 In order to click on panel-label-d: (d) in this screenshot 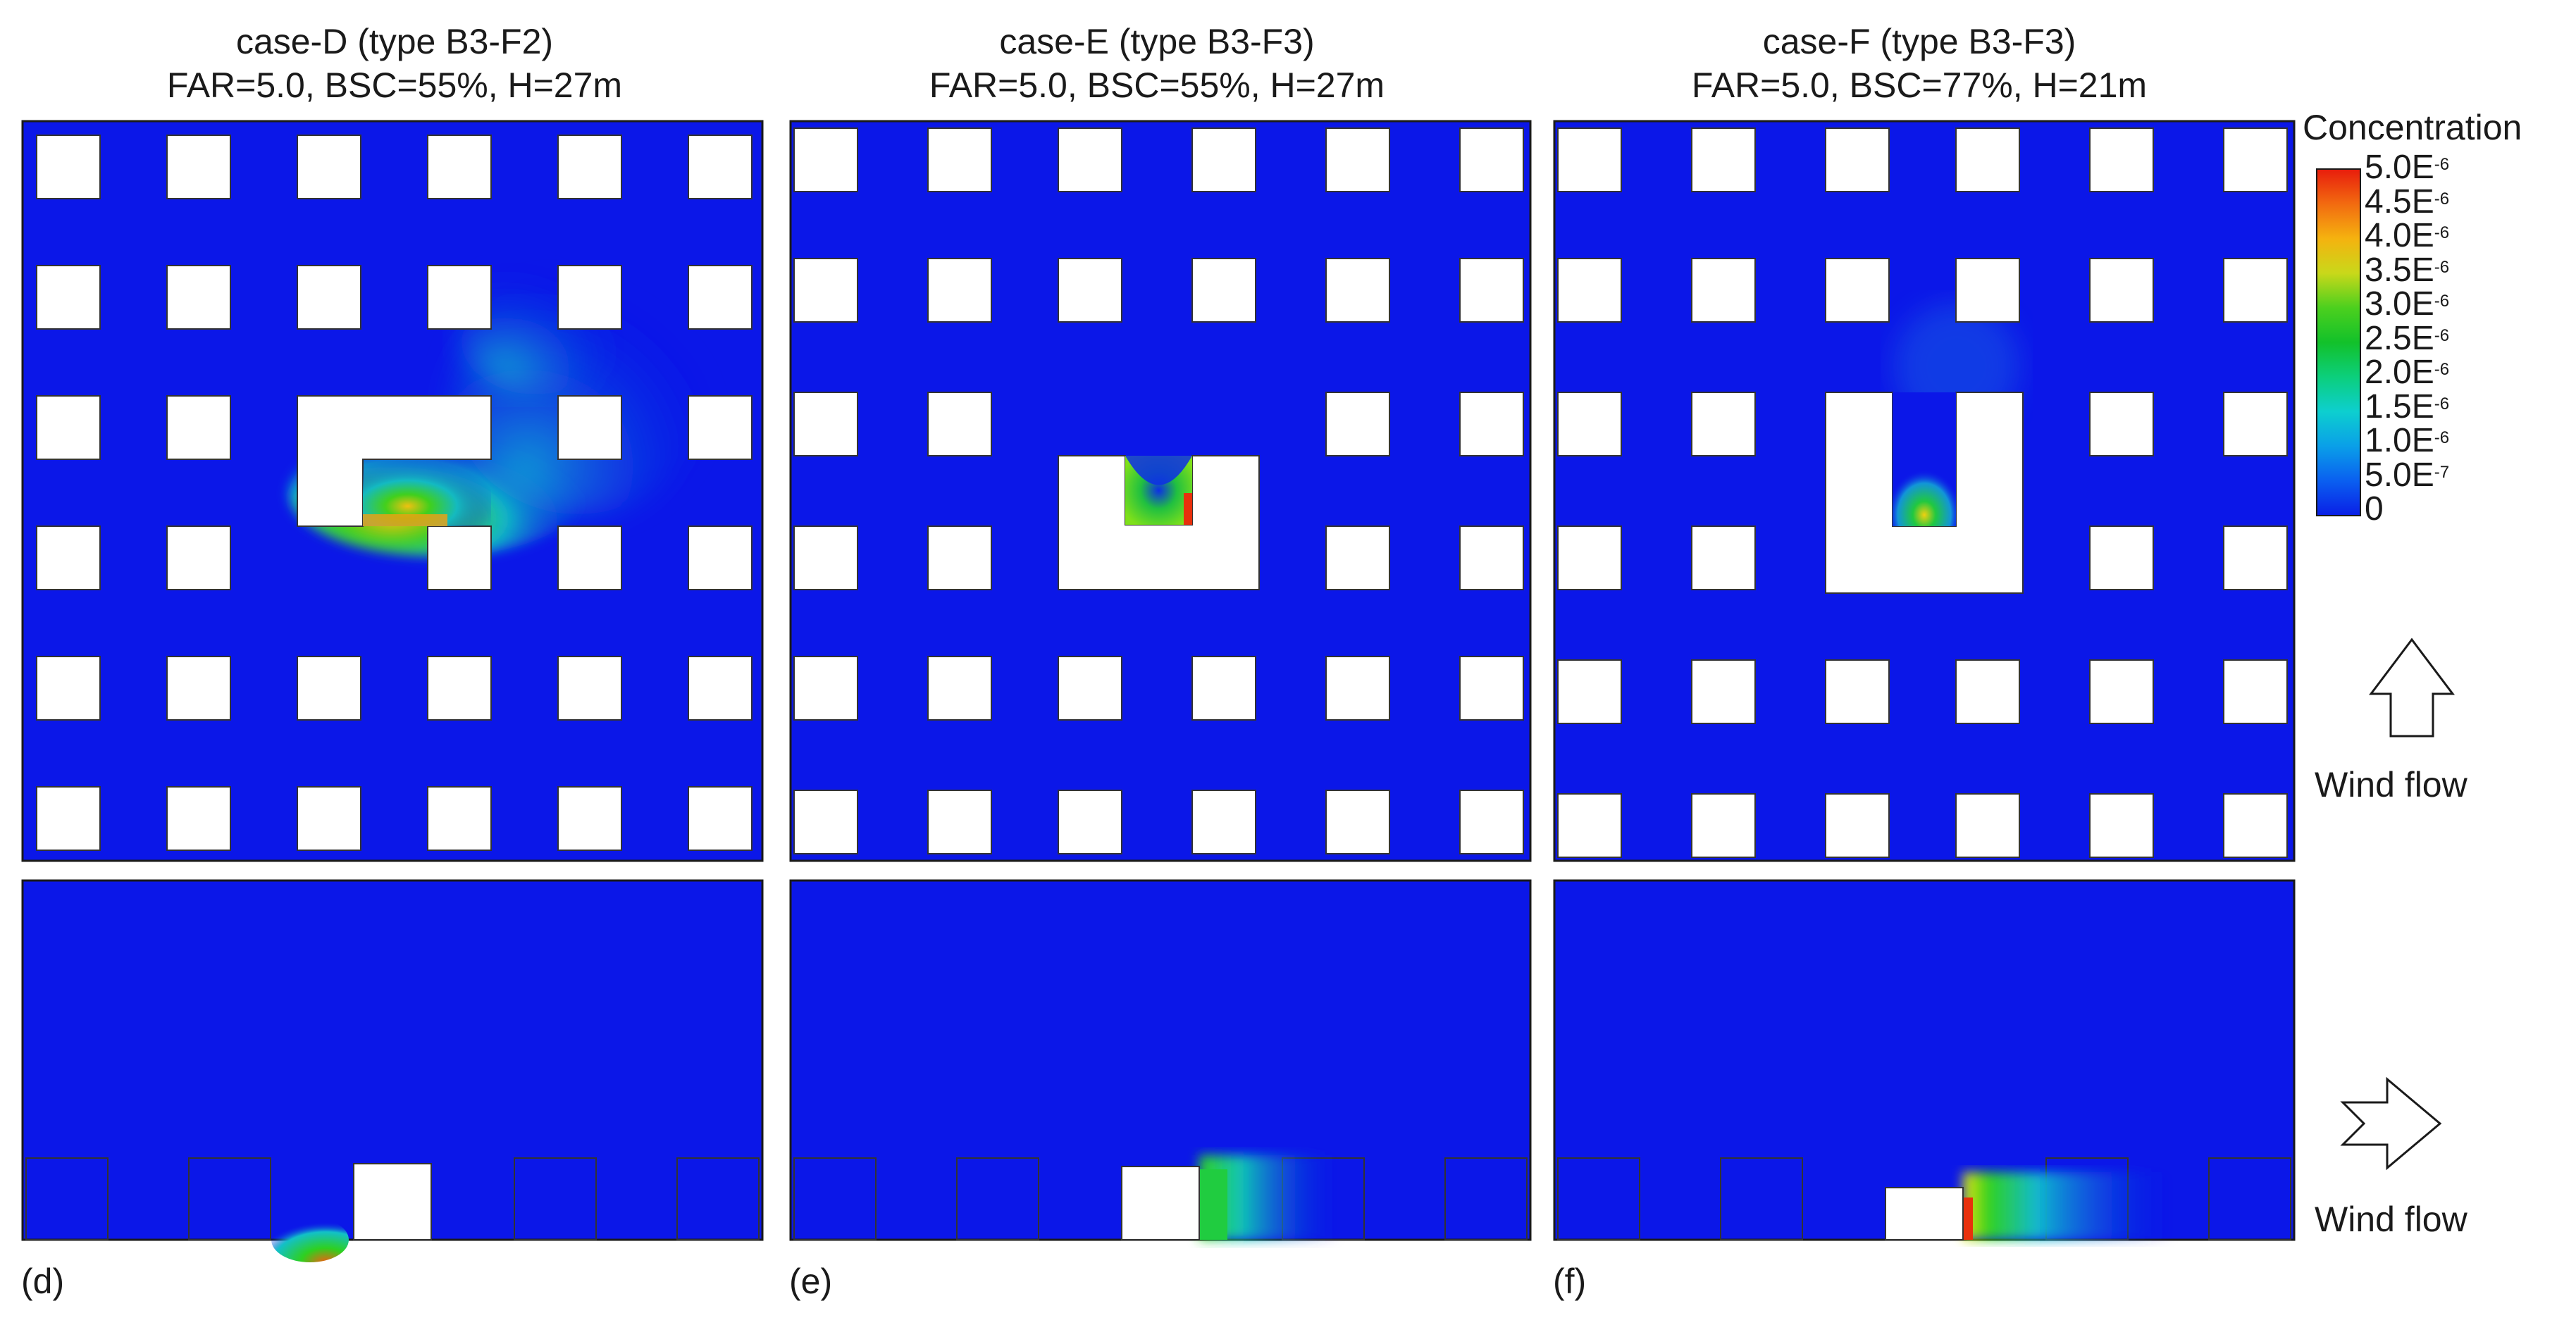, I will do `click(43, 1281)`.